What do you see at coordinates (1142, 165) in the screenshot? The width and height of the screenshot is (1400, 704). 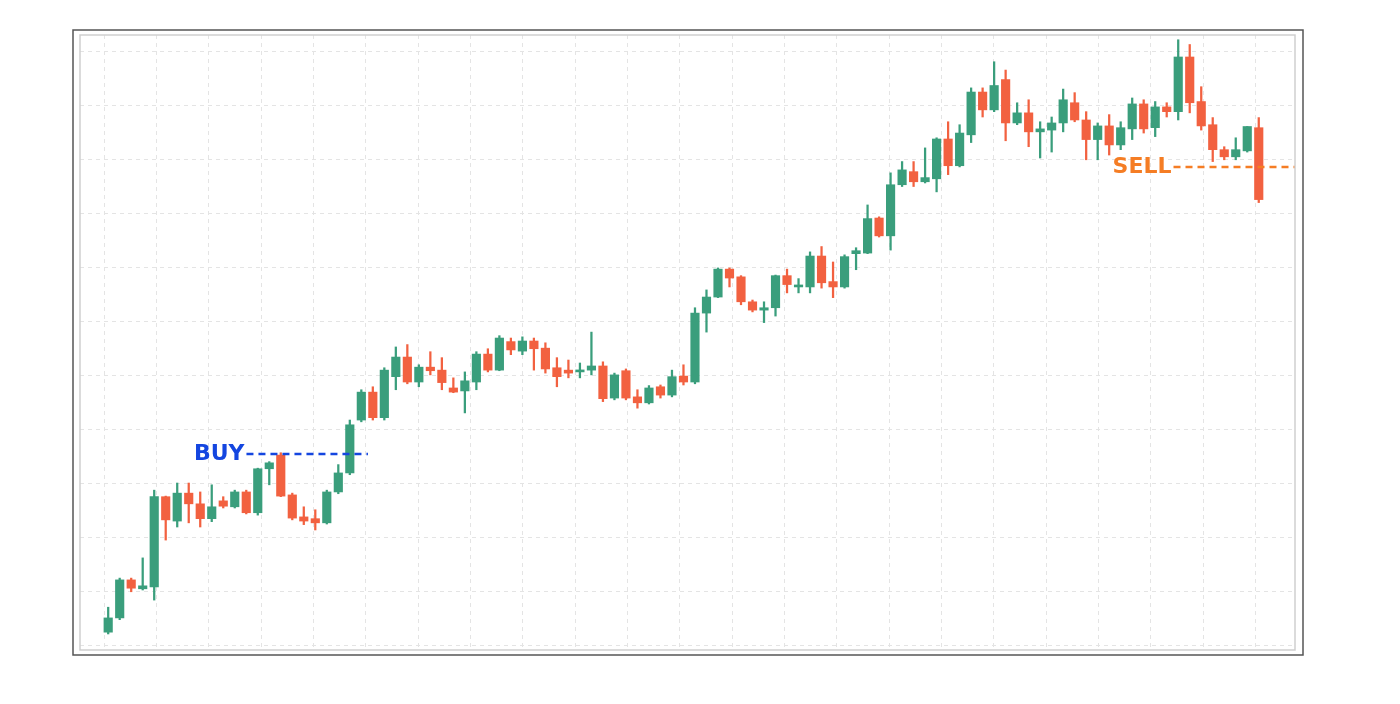 I see `ref-line-label: SELL` at bounding box center [1142, 165].